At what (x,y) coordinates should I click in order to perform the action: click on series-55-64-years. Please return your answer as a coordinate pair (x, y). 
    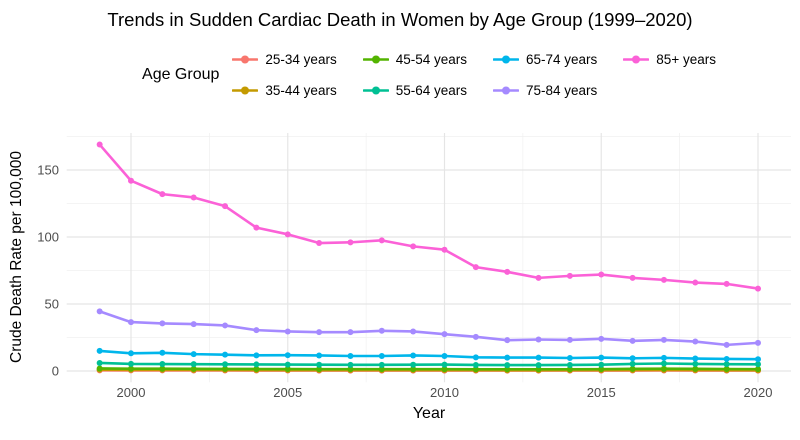
    Looking at the image, I should click on (428, 364).